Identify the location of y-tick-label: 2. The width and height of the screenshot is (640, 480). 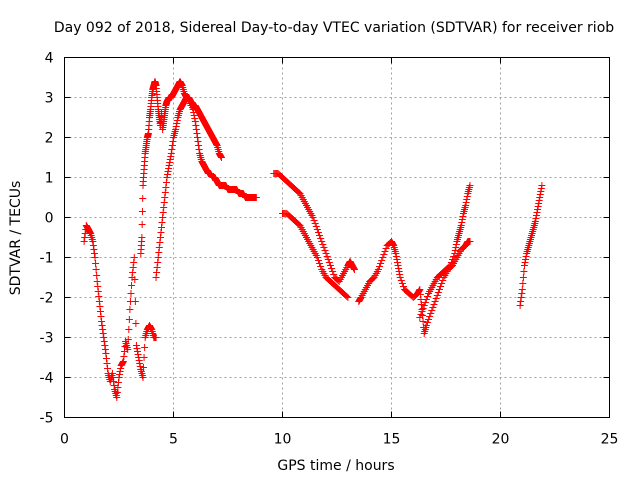
(49, 139).